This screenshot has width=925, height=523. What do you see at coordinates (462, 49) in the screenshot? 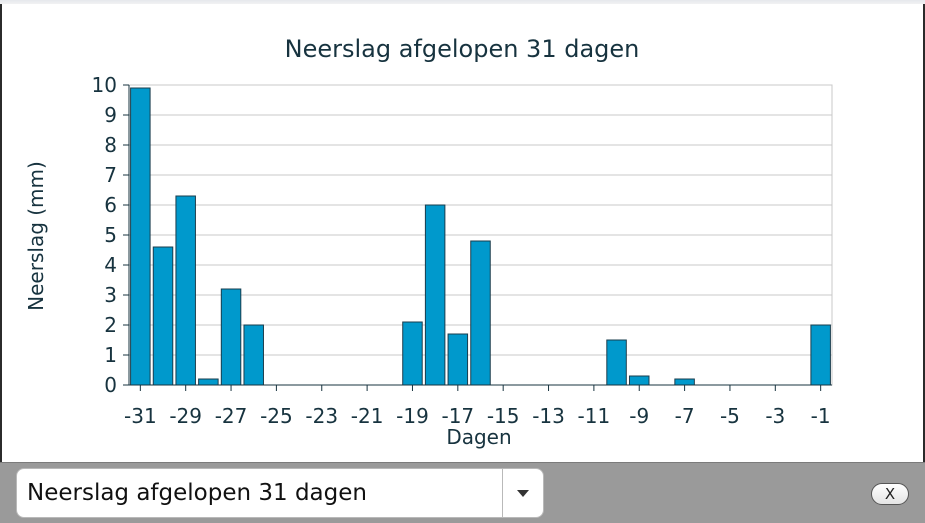
I see `chart-title: Neerslag afgelopen 31 dagen` at bounding box center [462, 49].